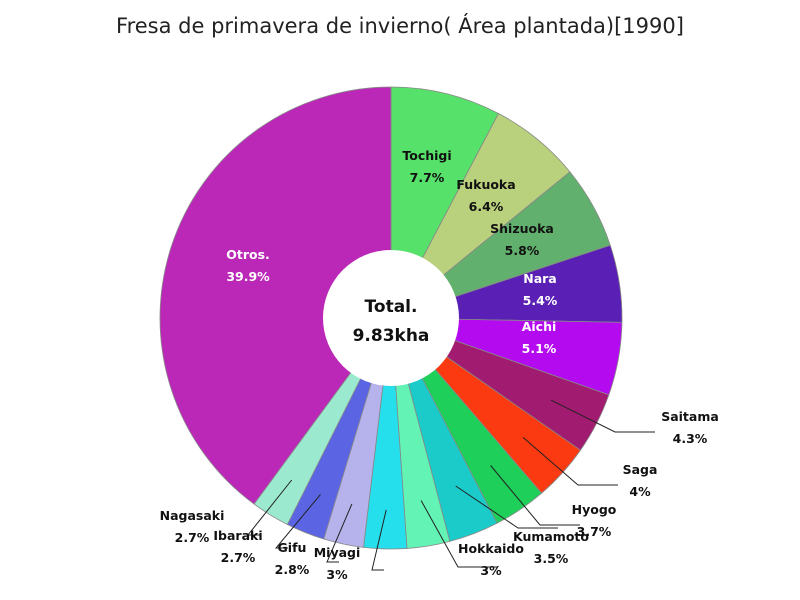 The height and width of the screenshot is (600, 800). Describe the element at coordinates (292, 569) in the screenshot. I see `slice-value-label-gifu: 2.8%` at that location.